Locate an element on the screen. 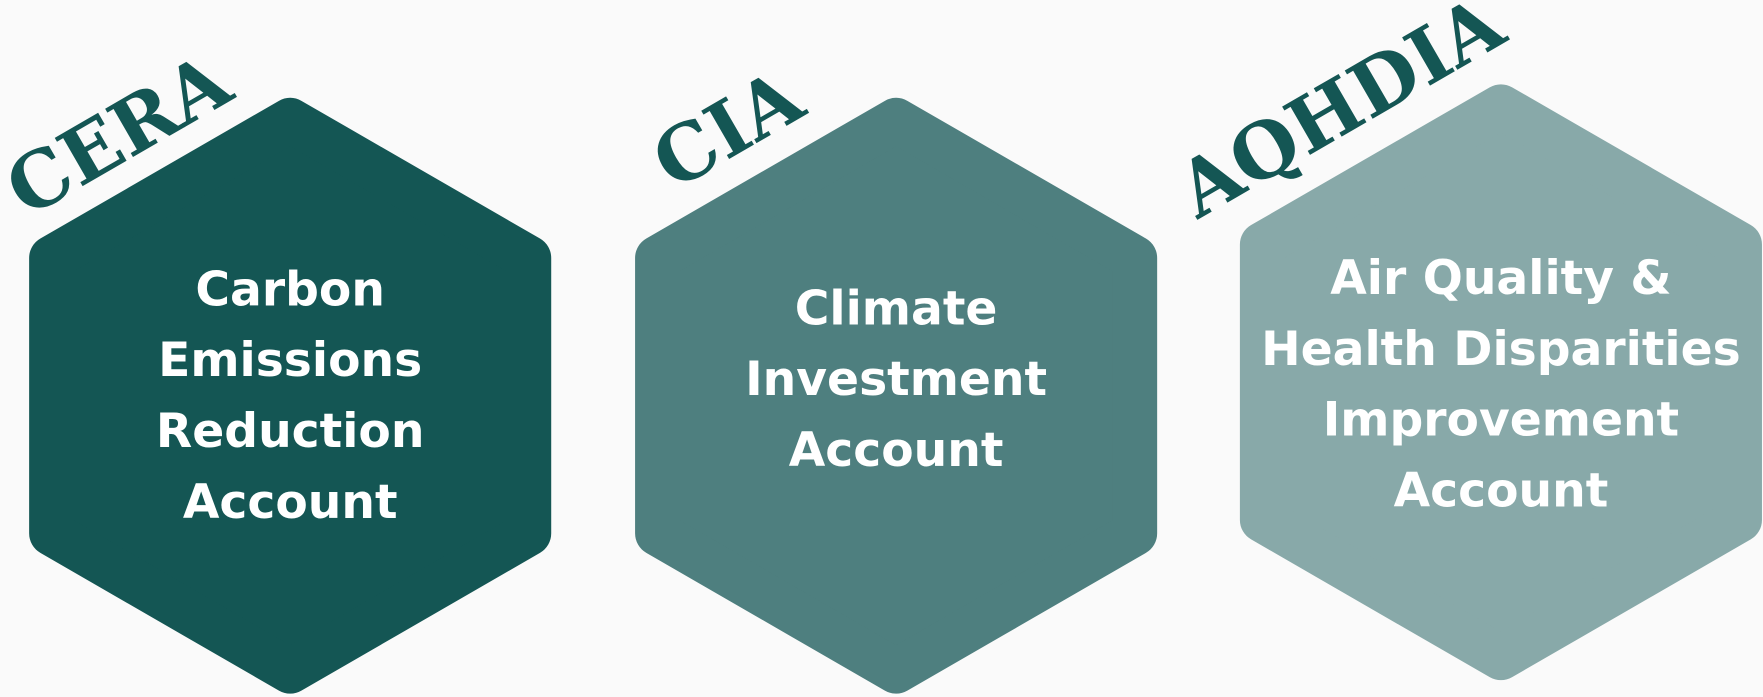  hexagon-text: Air Quality & is located at coordinates (1500, 278).